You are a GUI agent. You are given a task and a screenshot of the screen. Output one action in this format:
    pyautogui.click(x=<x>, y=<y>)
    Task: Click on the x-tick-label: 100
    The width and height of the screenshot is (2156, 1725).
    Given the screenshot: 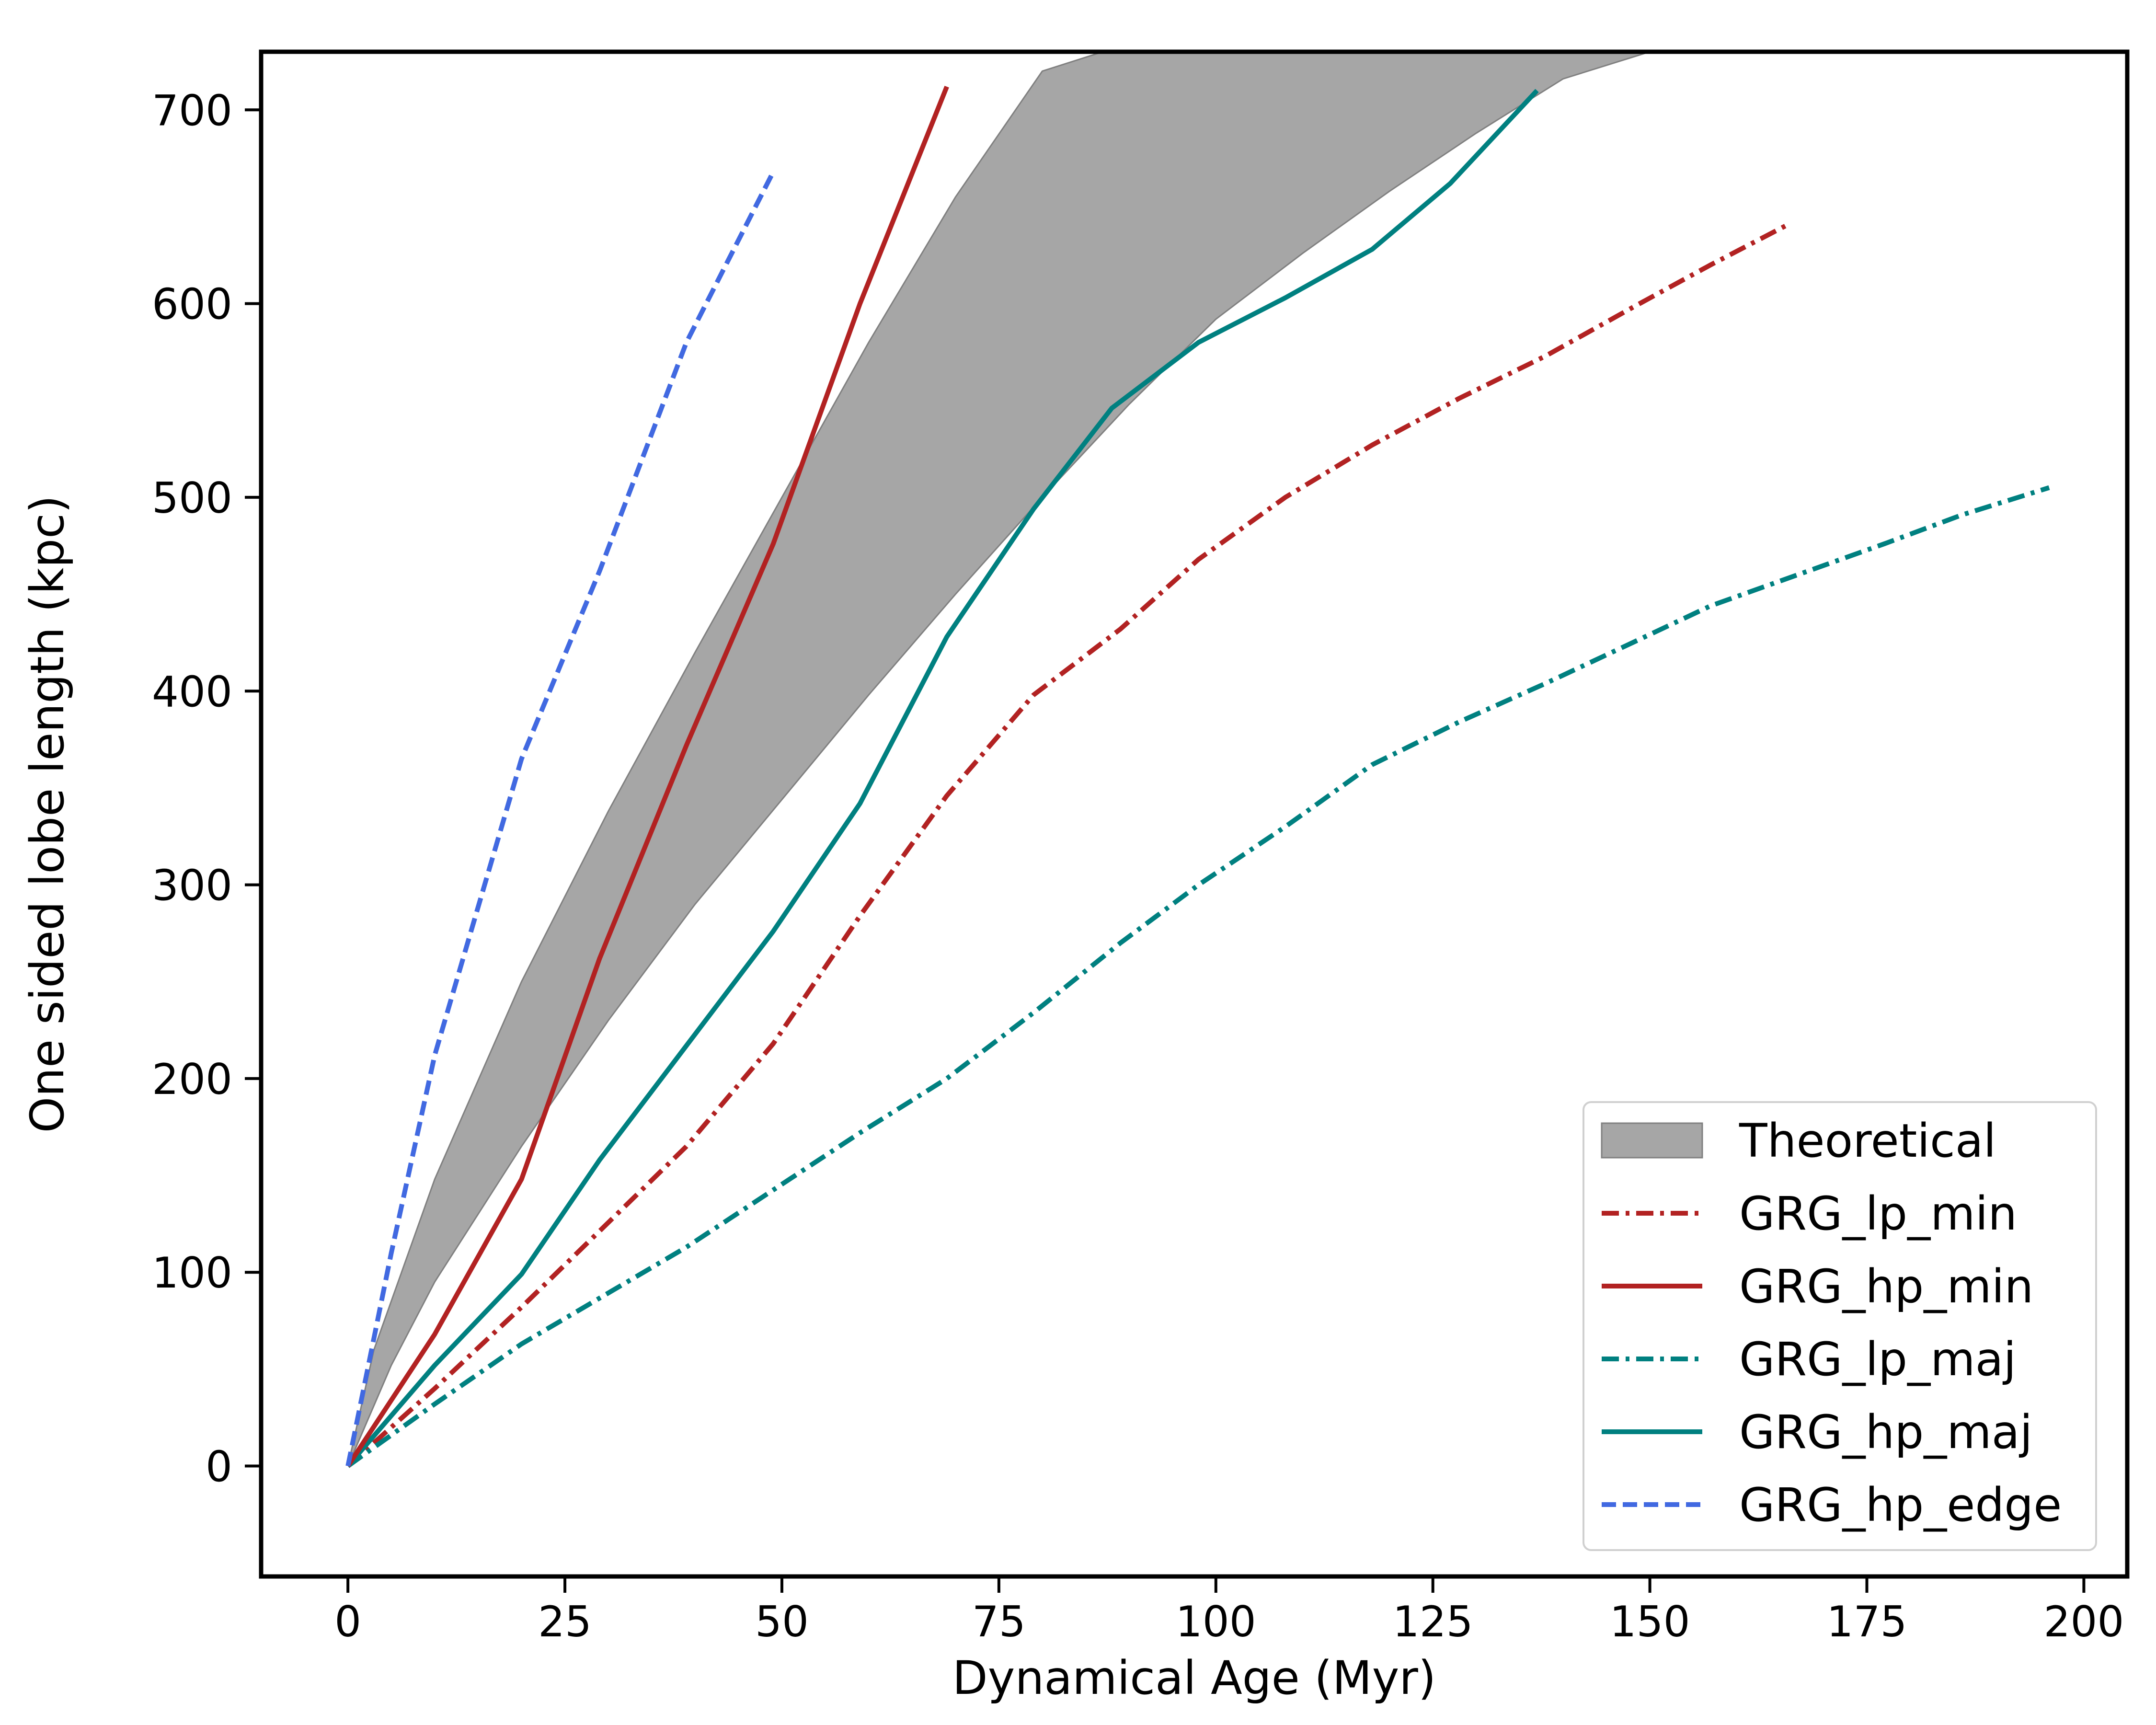 What is the action you would take?
    pyautogui.click(x=1216, y=1621)
    